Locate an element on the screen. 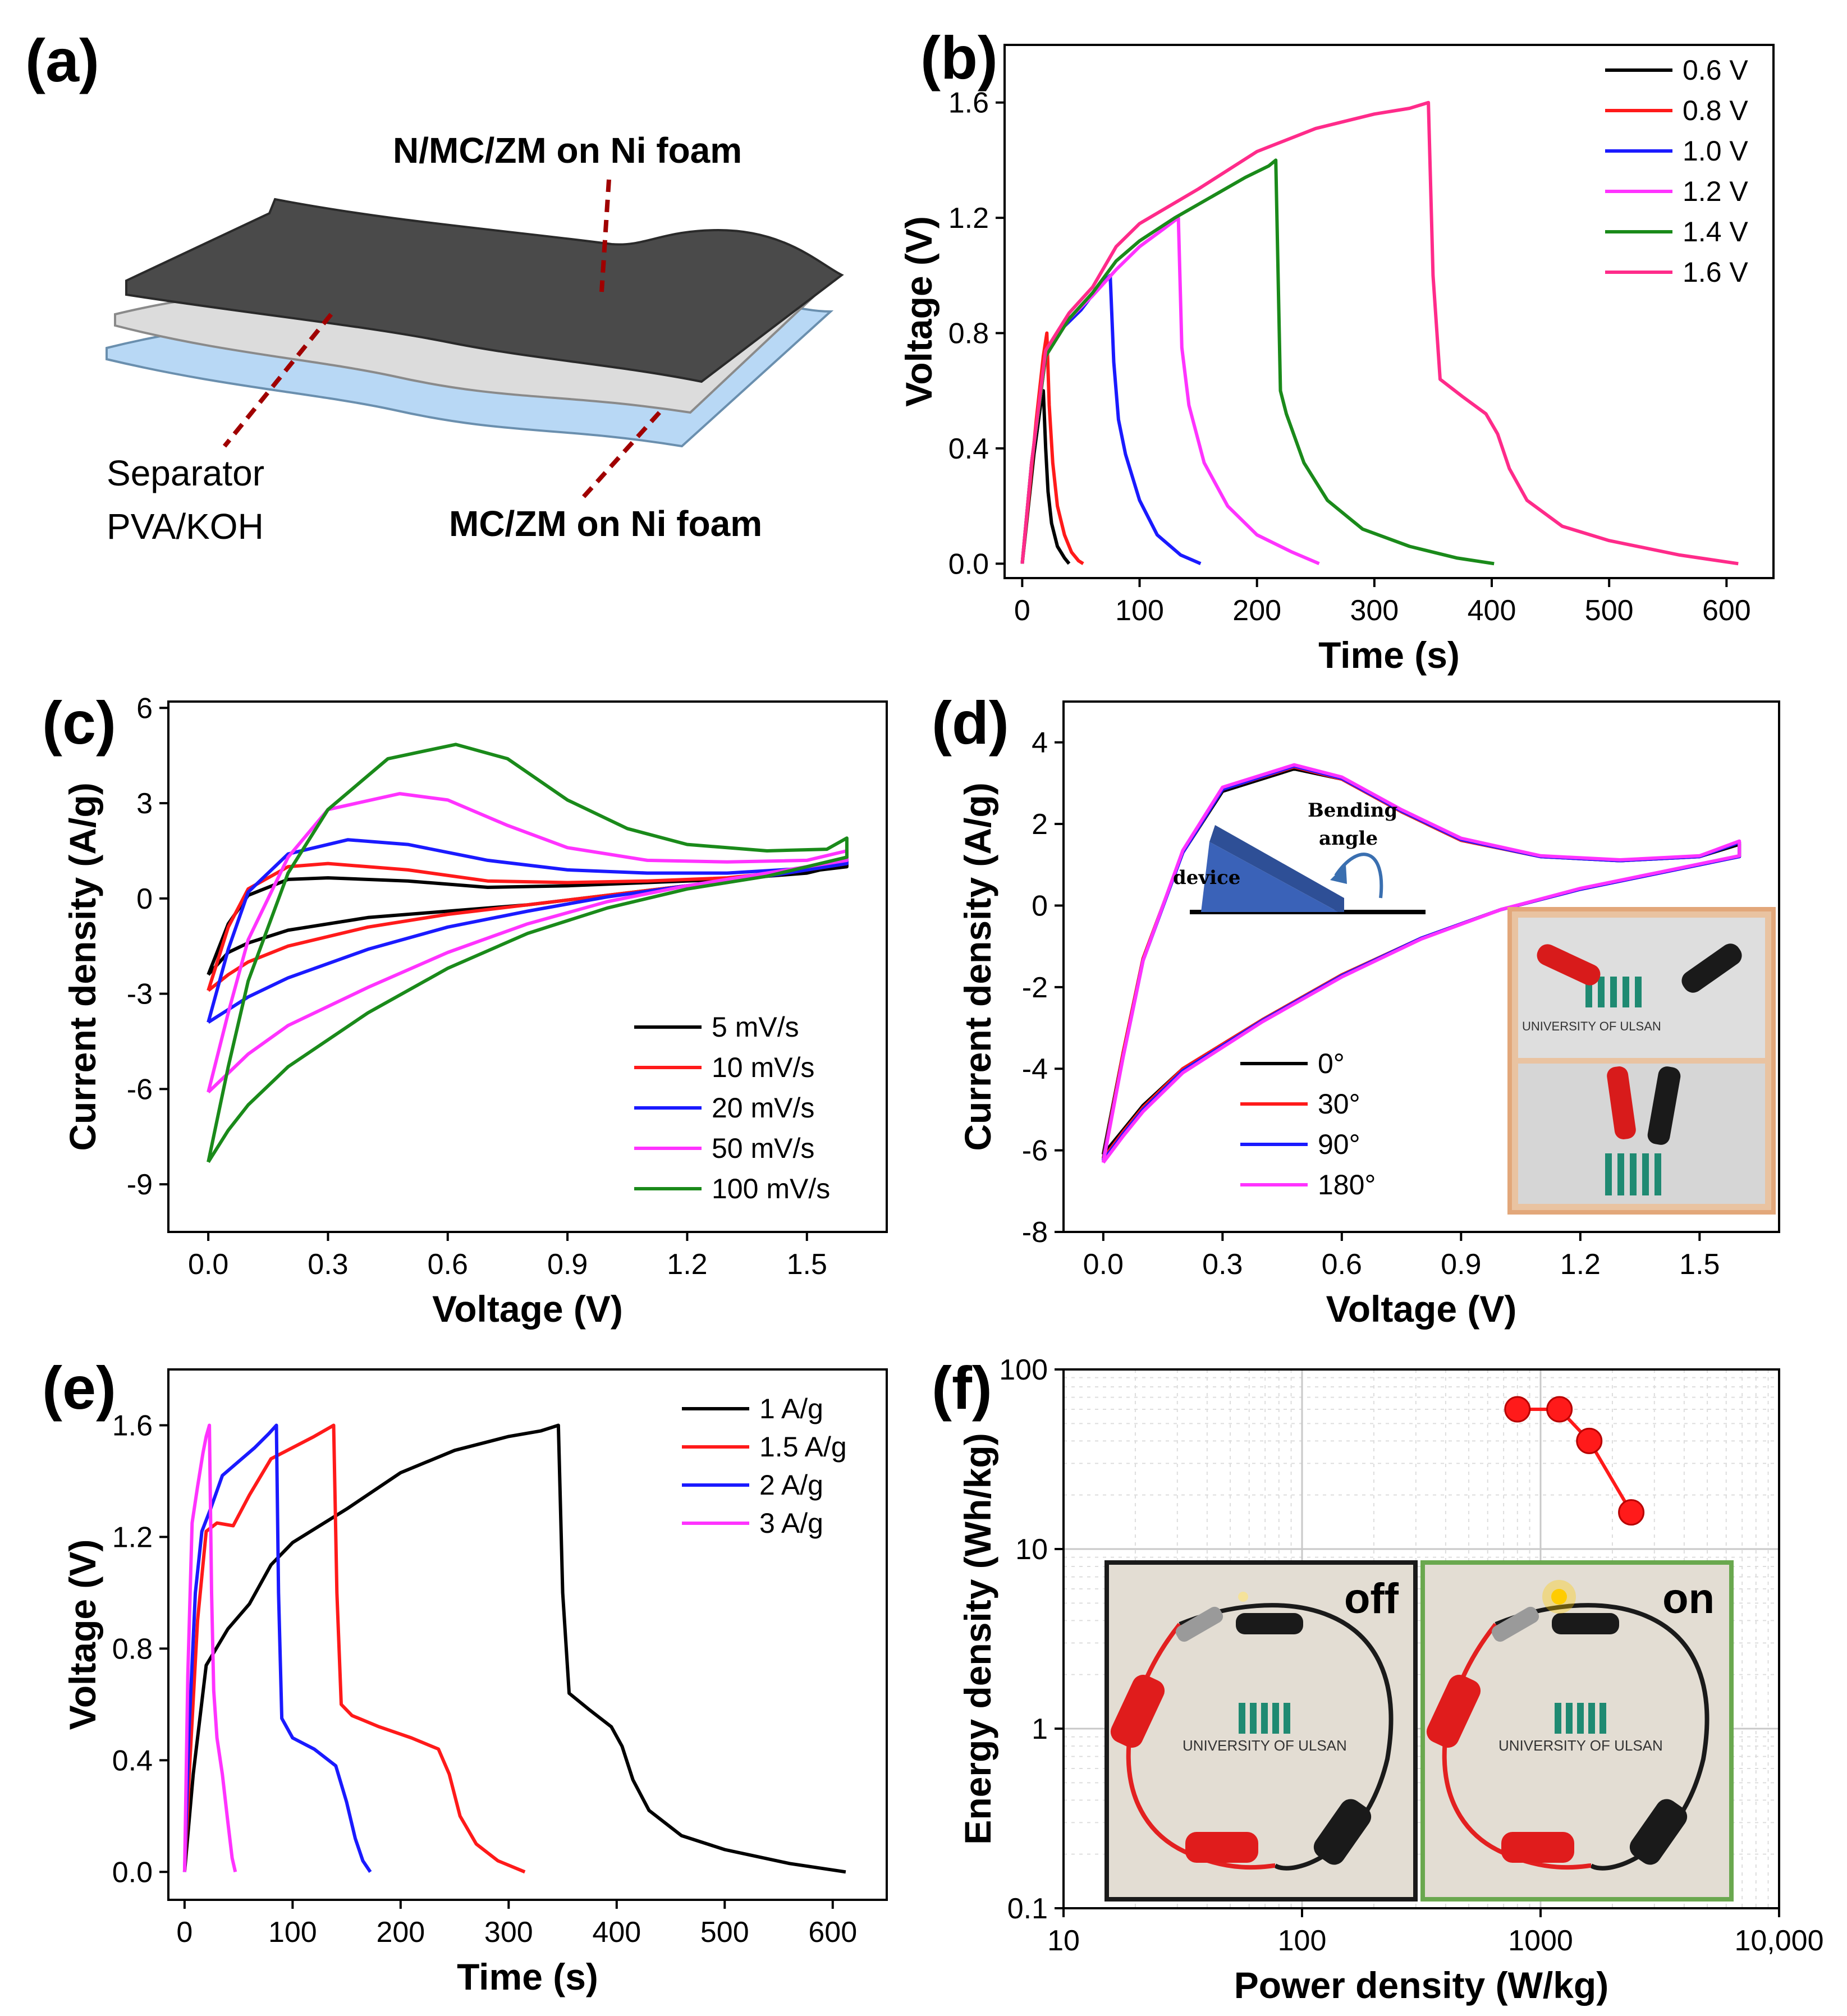 The image size is (1847, 2016). y-tick-label: 10 is located at coordinates (1031, 1549).